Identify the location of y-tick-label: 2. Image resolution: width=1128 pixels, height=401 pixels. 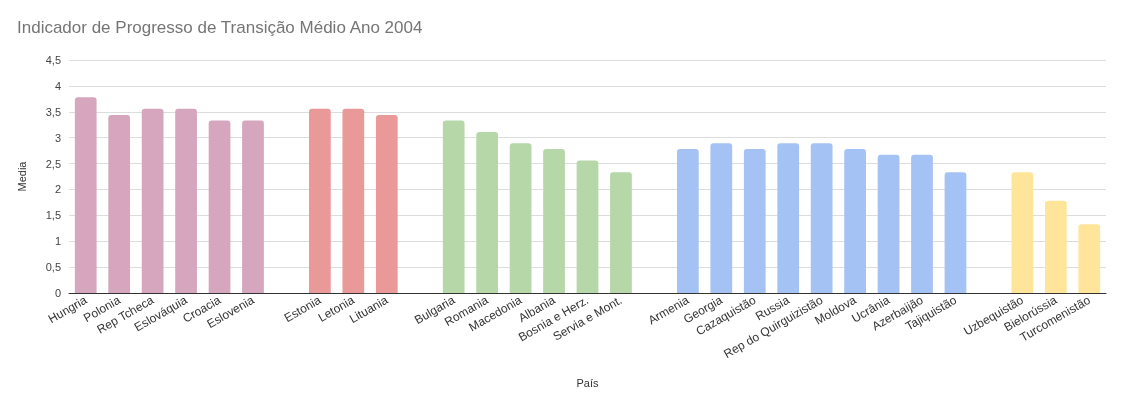
(57, 189).